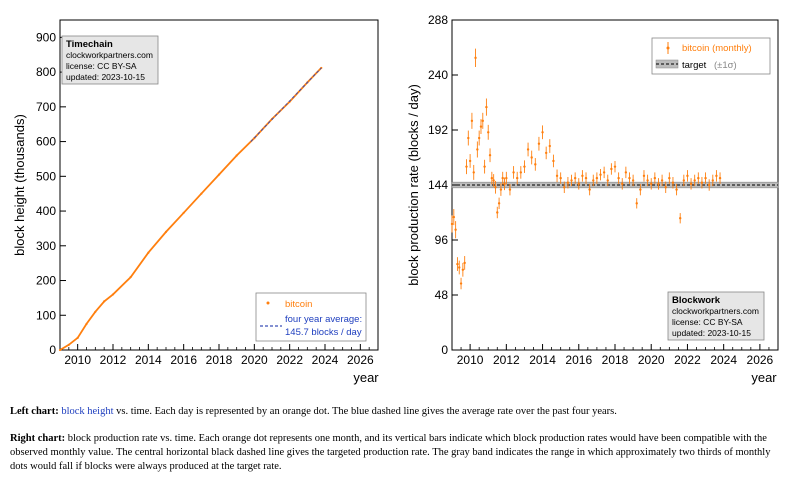 This screenshot has width=800, height=487. Describe the element at coordinates (89, 44) in the screenshot. I see `left-infobox-title: Timechain` at that location.